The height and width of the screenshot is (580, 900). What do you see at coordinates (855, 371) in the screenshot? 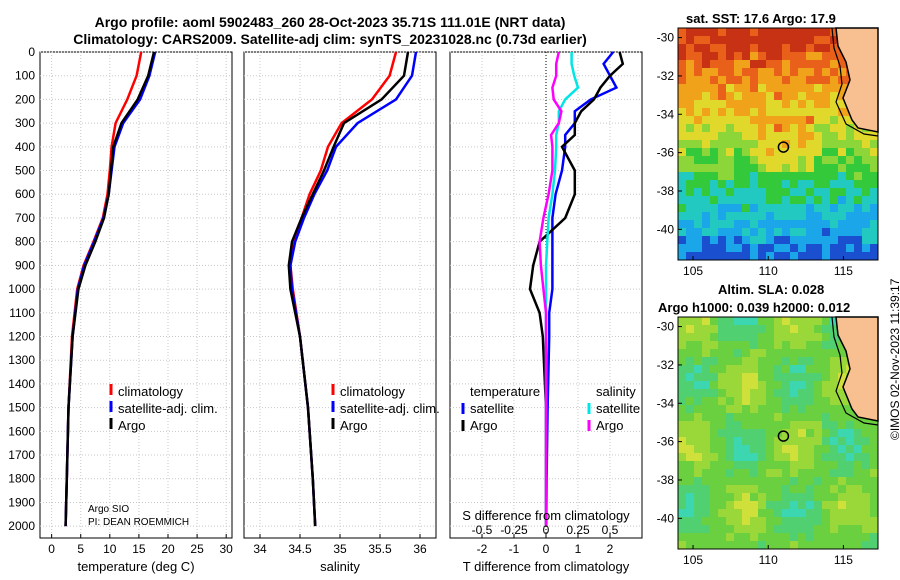
I see `coast-line` at bounding box center [855, 371].